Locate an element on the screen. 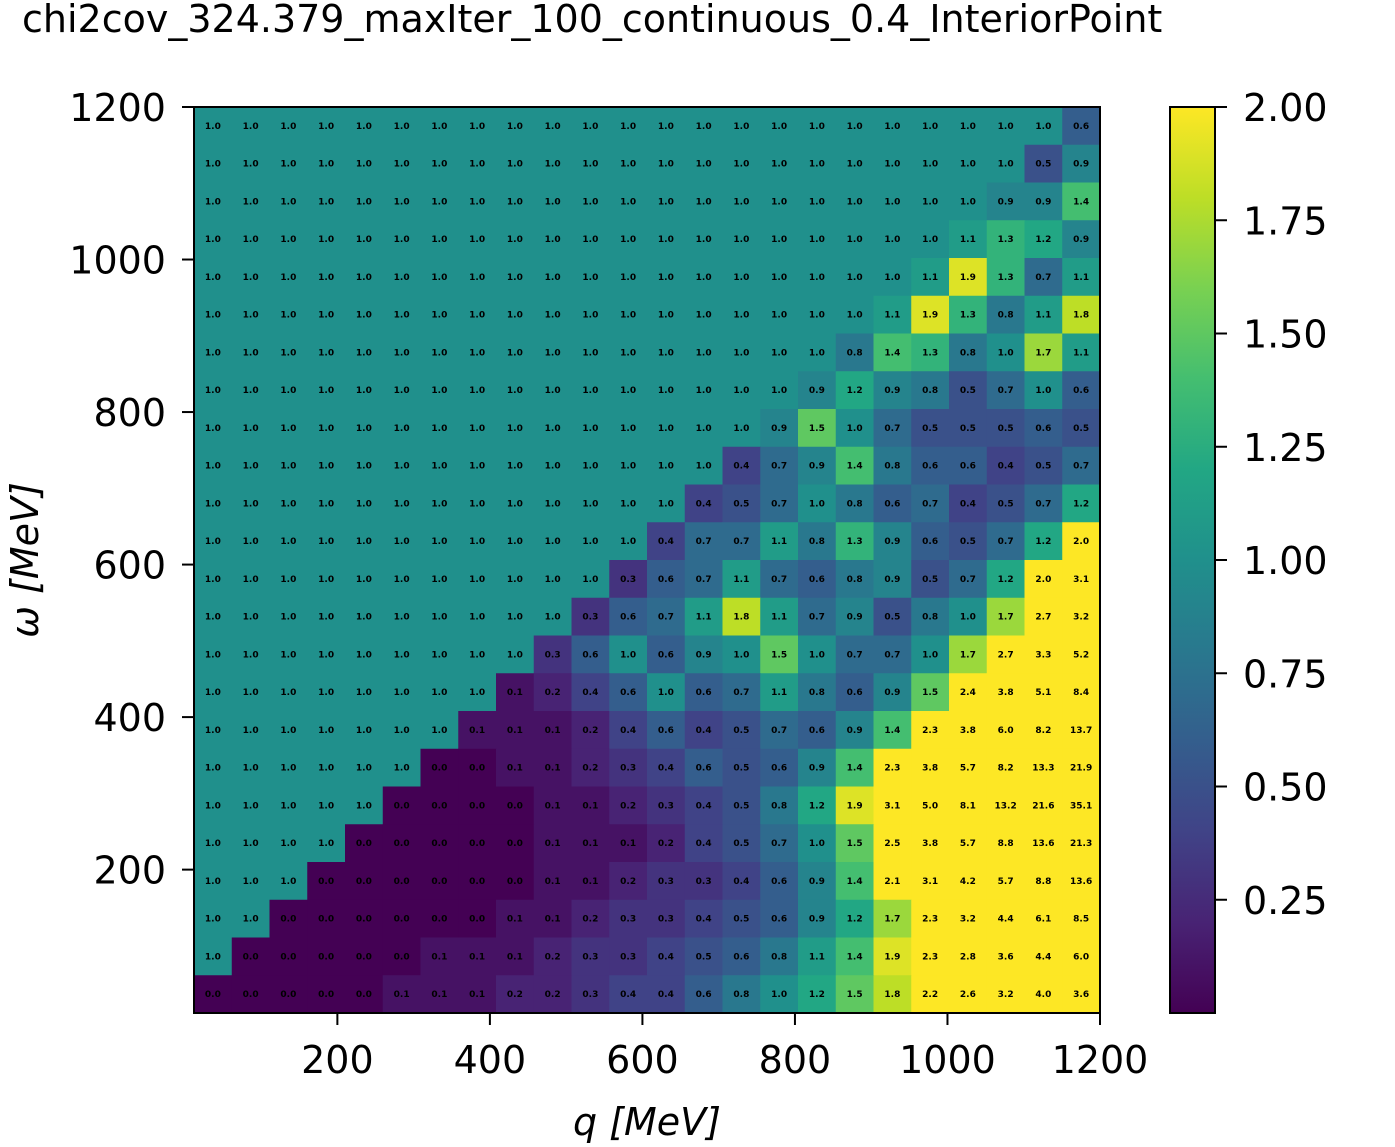 The width and height of the screenshot is (1395, 1147). cell-value-label: 21.9 is located at coordinates (1081, 769).